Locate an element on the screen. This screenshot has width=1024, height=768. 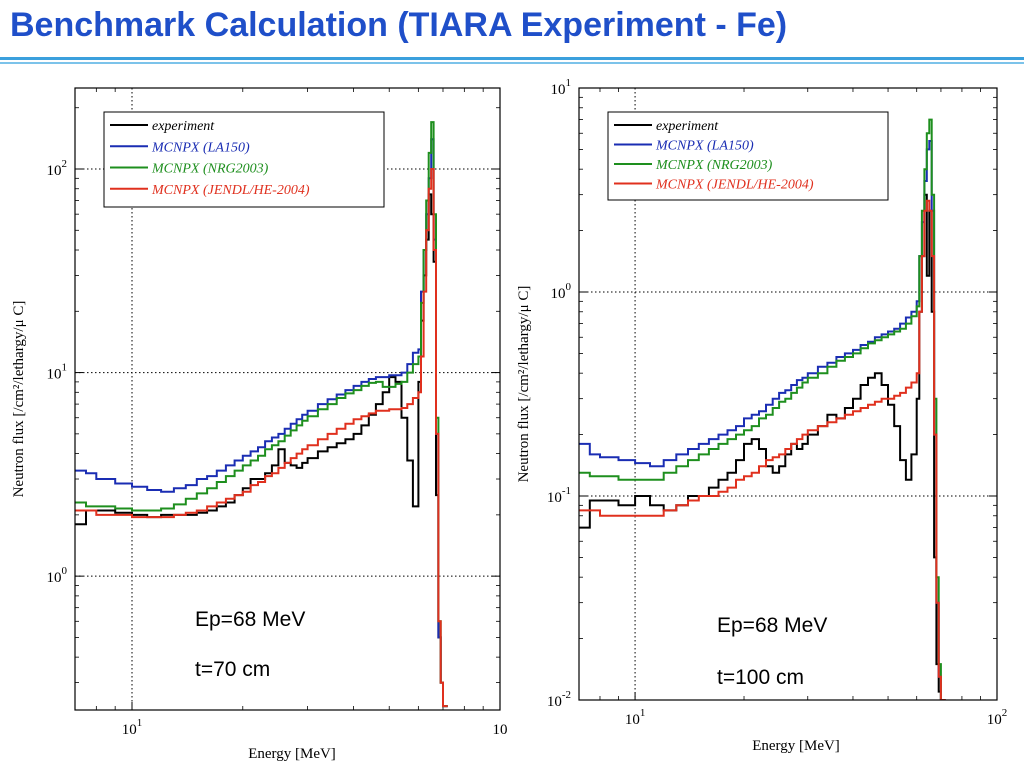
chart-annotation: t=100 cm is located at coordinates (760, 677).